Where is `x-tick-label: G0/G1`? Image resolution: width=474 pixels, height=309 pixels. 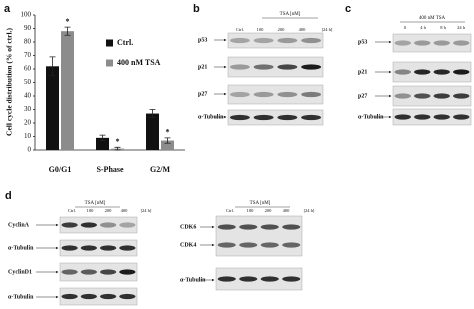
x-tick-label: G0/G1 is located at coordinates (60, 169).